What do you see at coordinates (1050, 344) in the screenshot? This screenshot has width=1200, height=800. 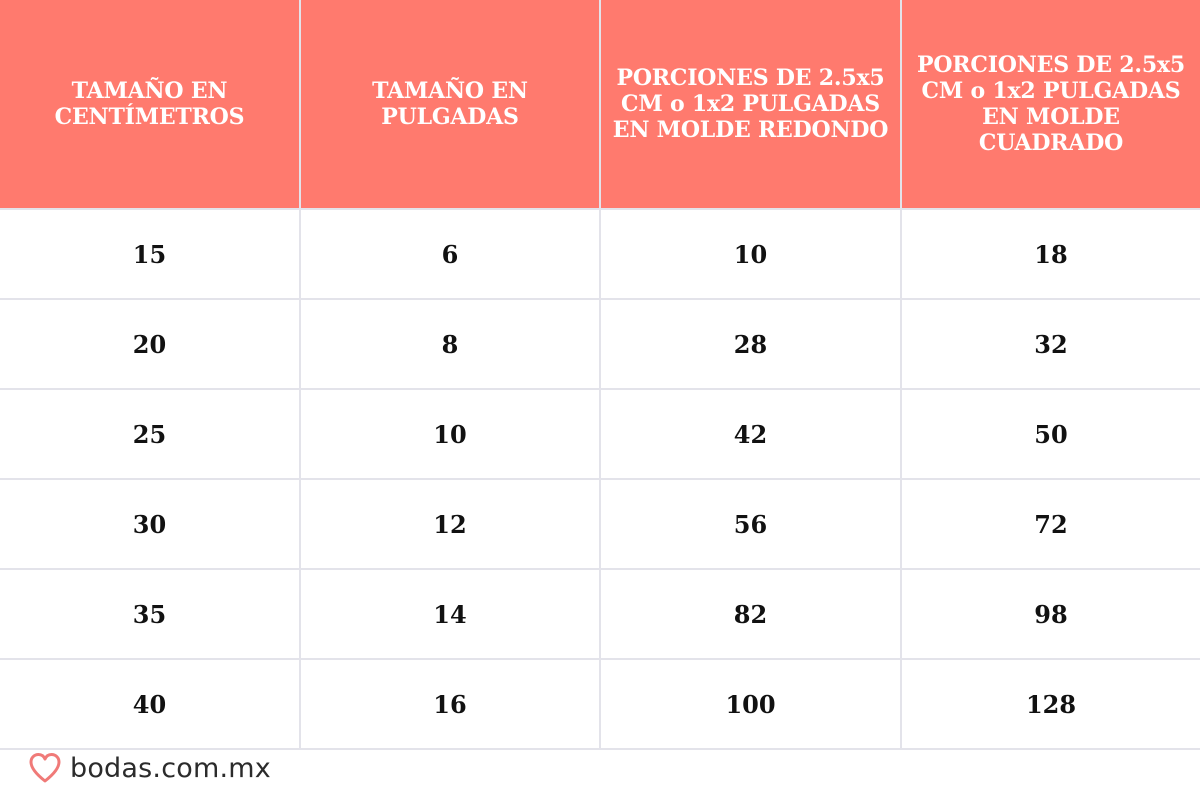 I see `cell-portions-square: 32` at bounding box center [1050, 344].